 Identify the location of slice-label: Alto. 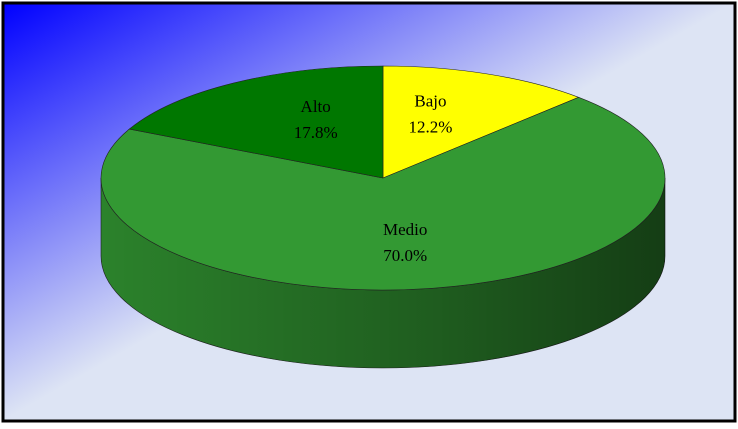
(316, 106).